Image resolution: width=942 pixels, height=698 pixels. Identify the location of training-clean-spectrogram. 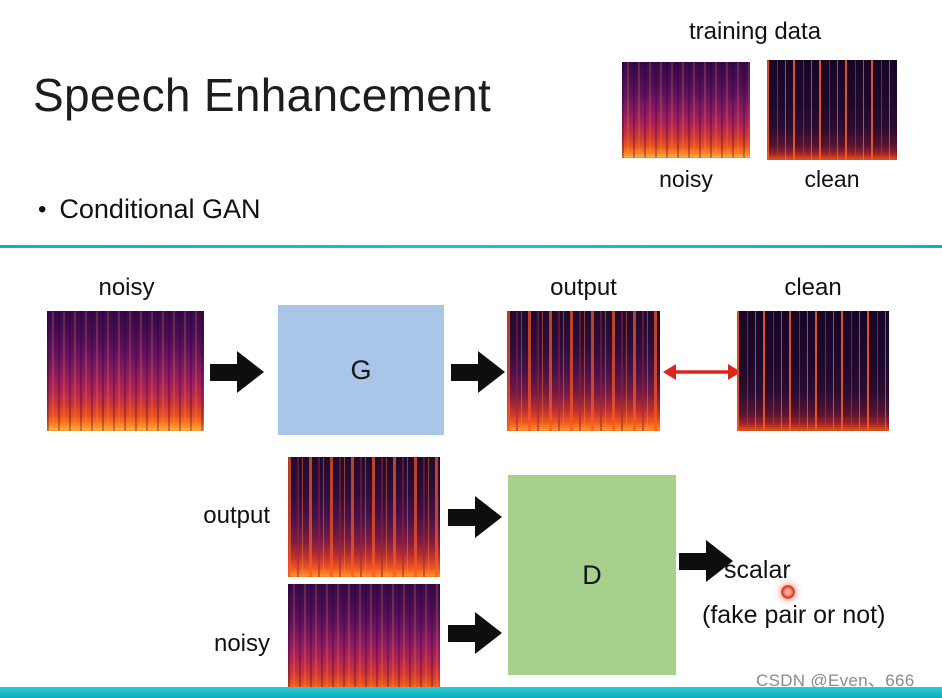
(832, 110).